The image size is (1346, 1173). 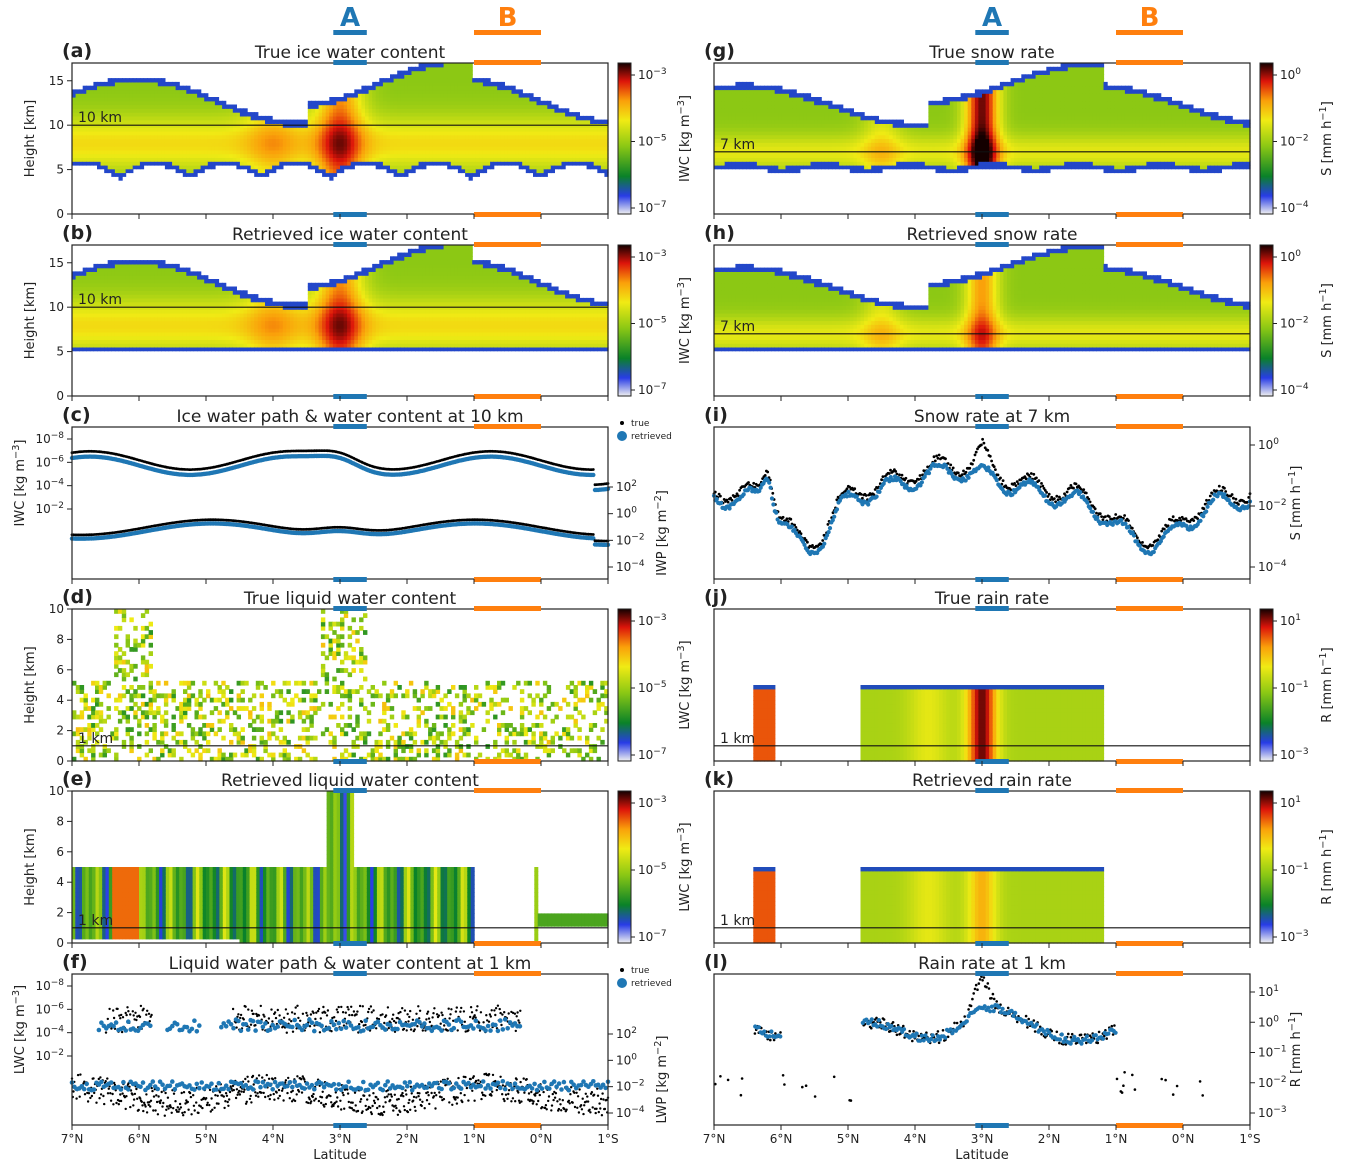 What do you see at coordinates (350, 32) in the screenshot?
I see `region-marker-A` at bounding box center [350, 32].